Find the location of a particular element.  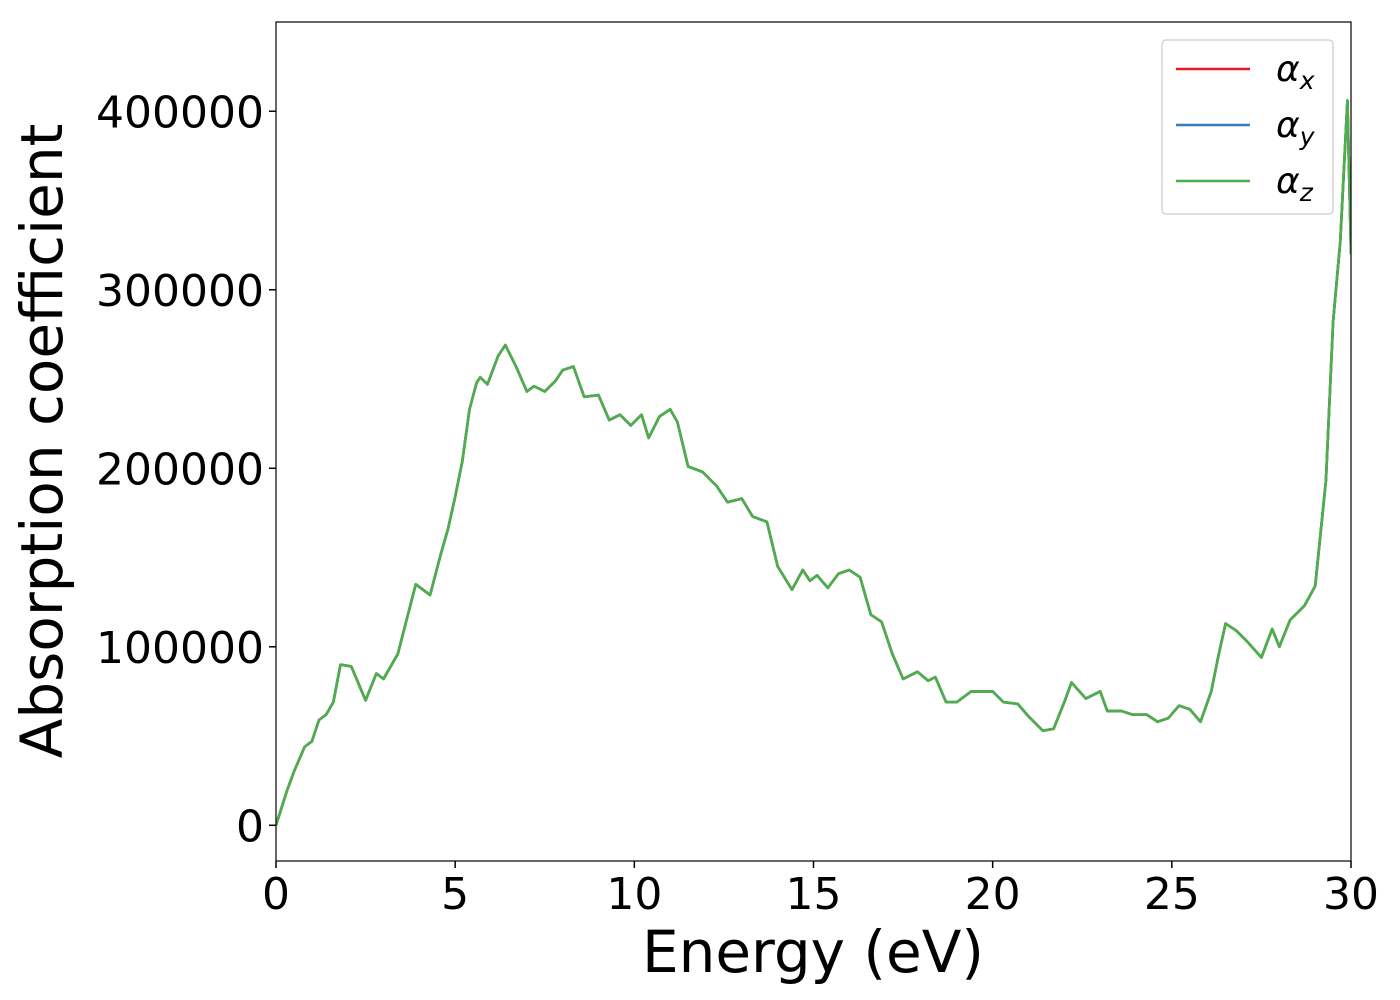

x-tick-label: 20 is located at coordinates (993, 894).